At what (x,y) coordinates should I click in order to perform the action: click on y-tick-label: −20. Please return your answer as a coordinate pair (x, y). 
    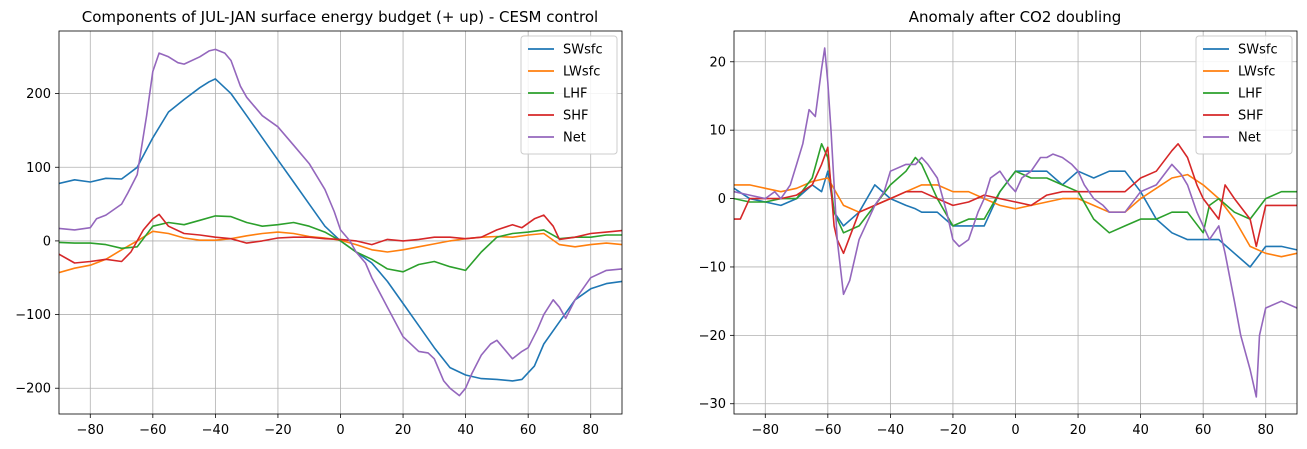
    Looking at the image, I should click on (712, 336).